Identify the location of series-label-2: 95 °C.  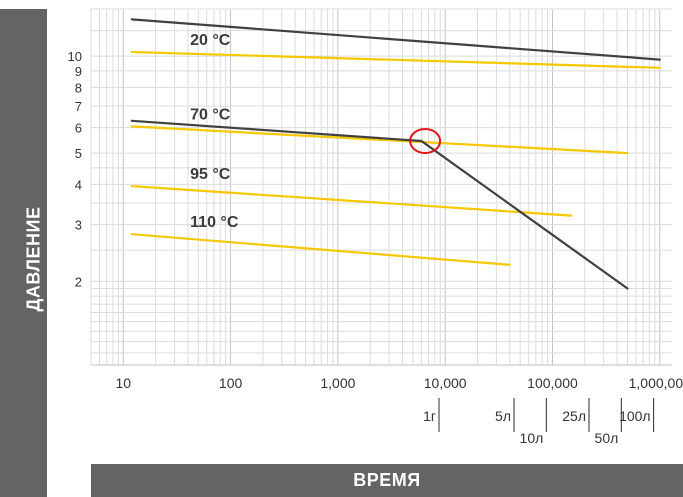
(210, 174).